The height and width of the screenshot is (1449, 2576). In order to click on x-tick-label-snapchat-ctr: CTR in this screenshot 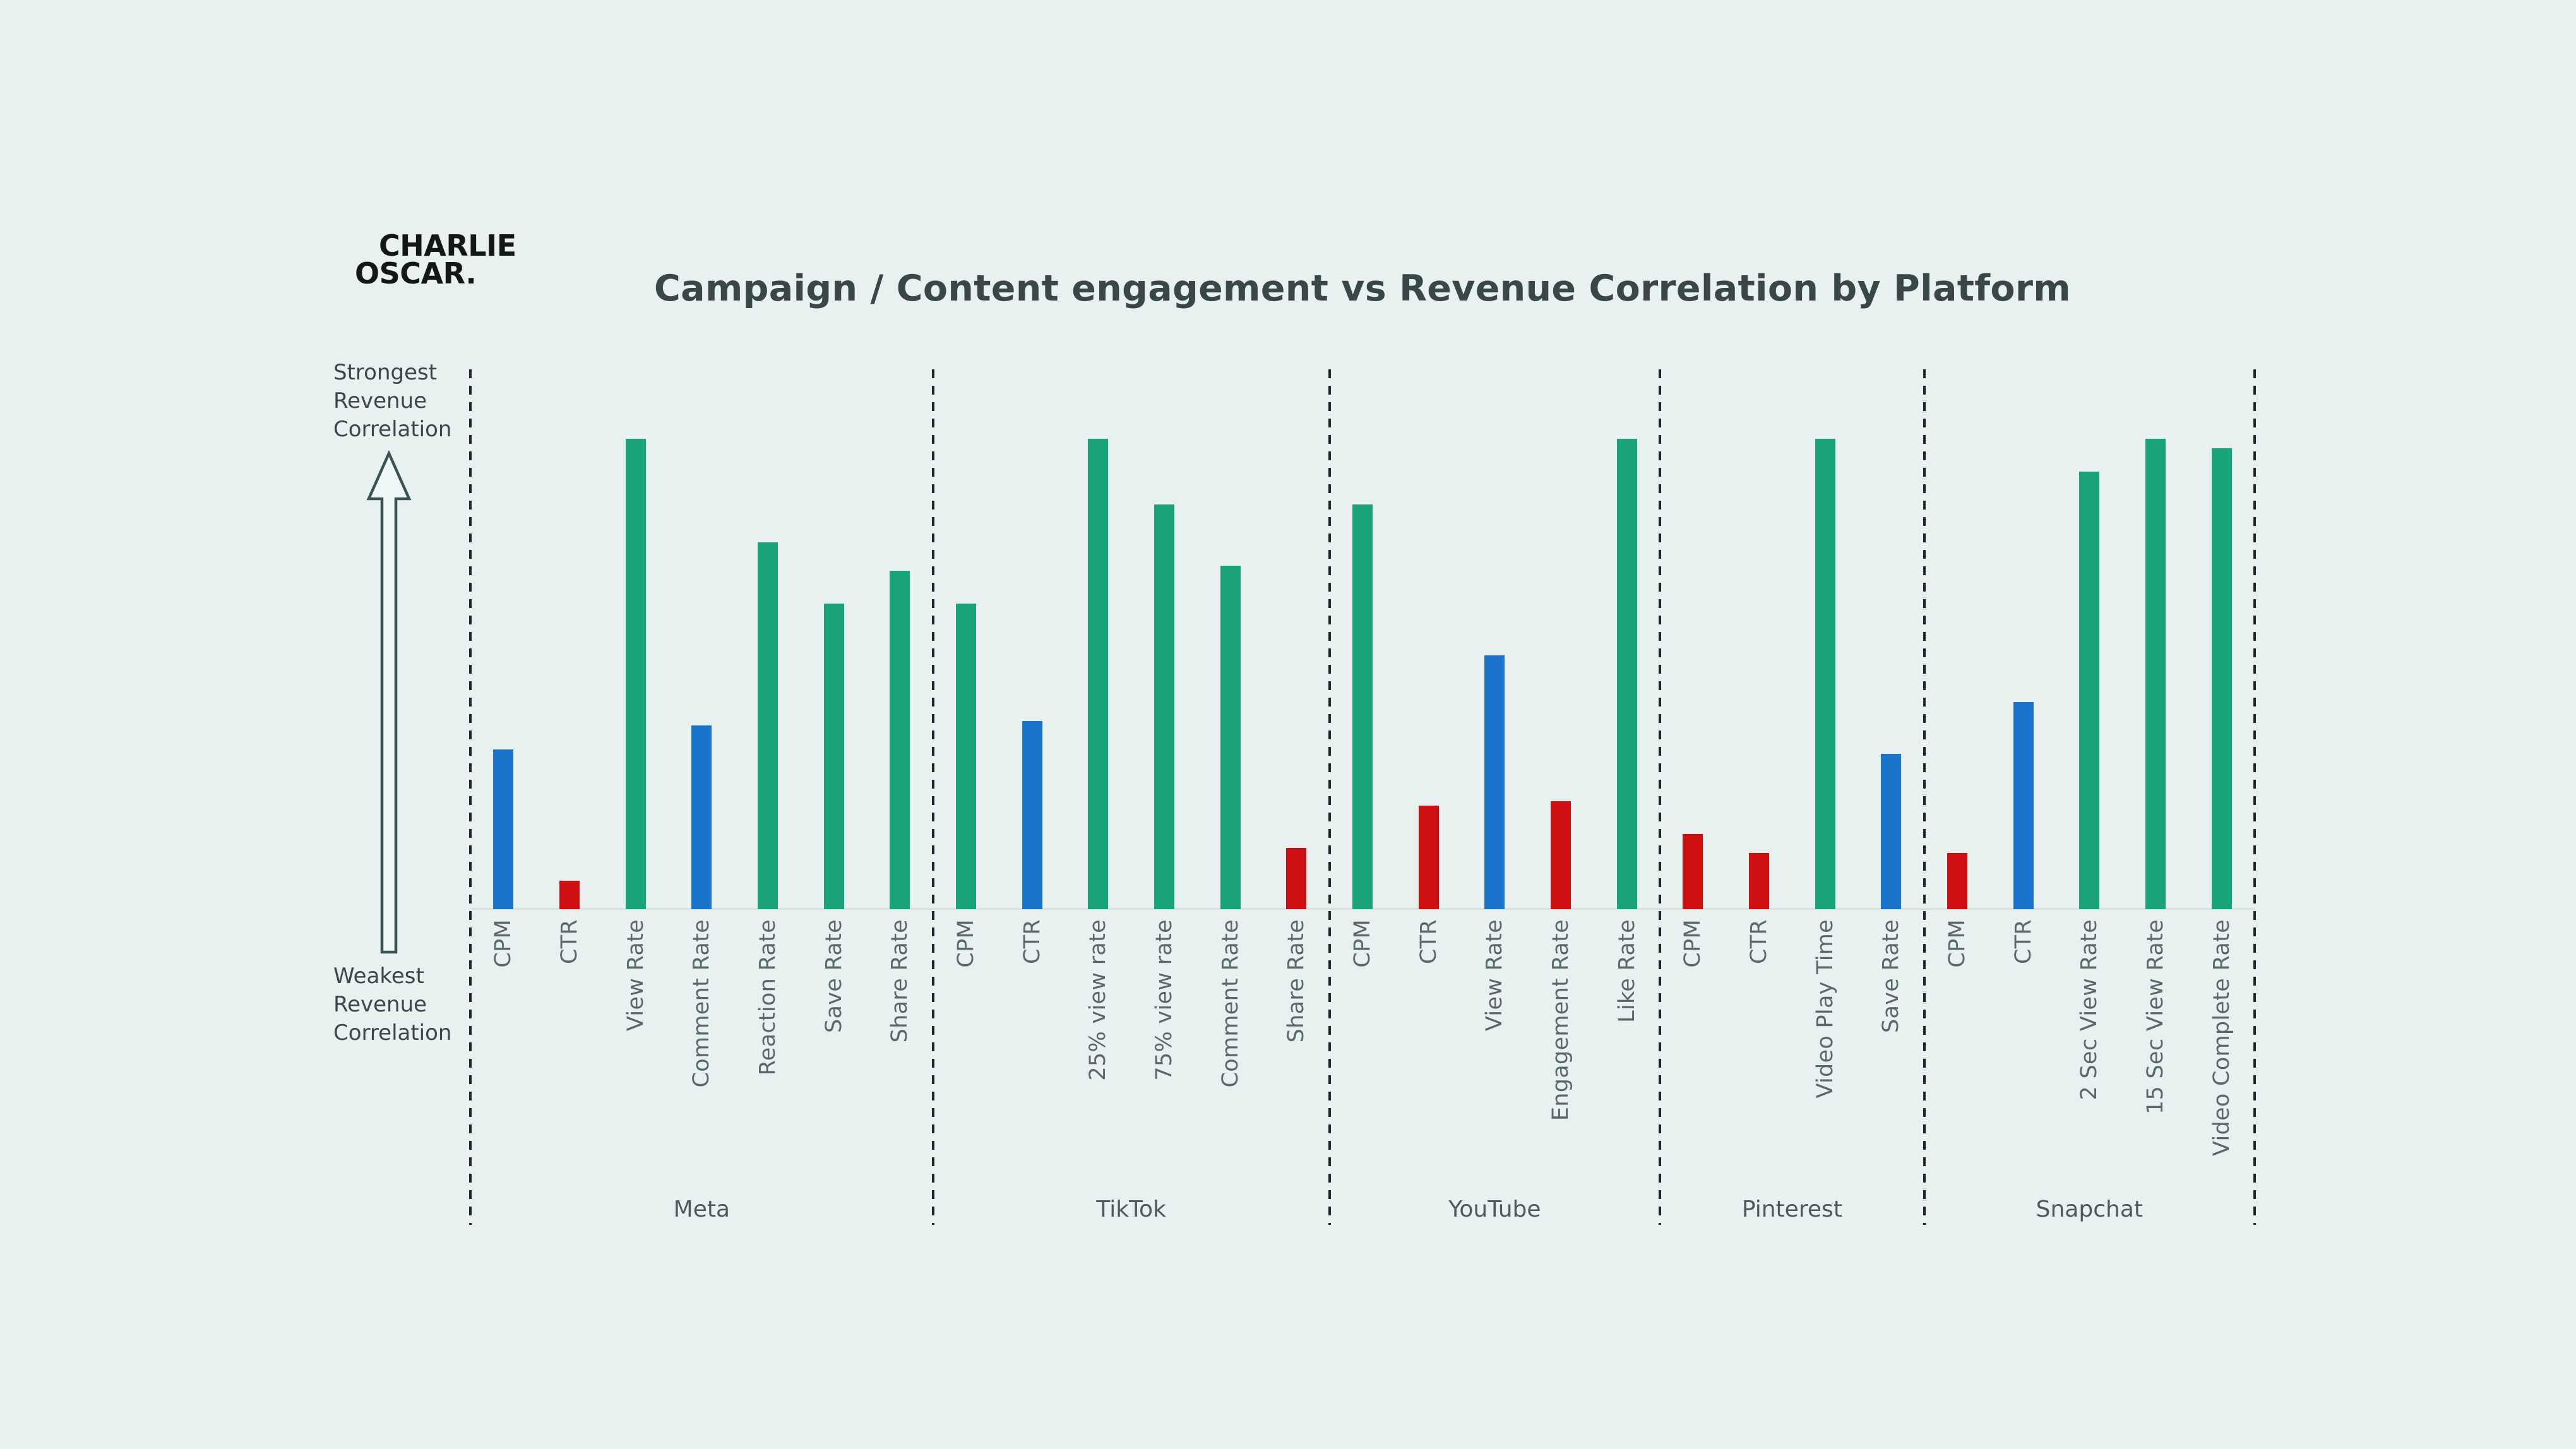, I will do `click(2023, 942)`.